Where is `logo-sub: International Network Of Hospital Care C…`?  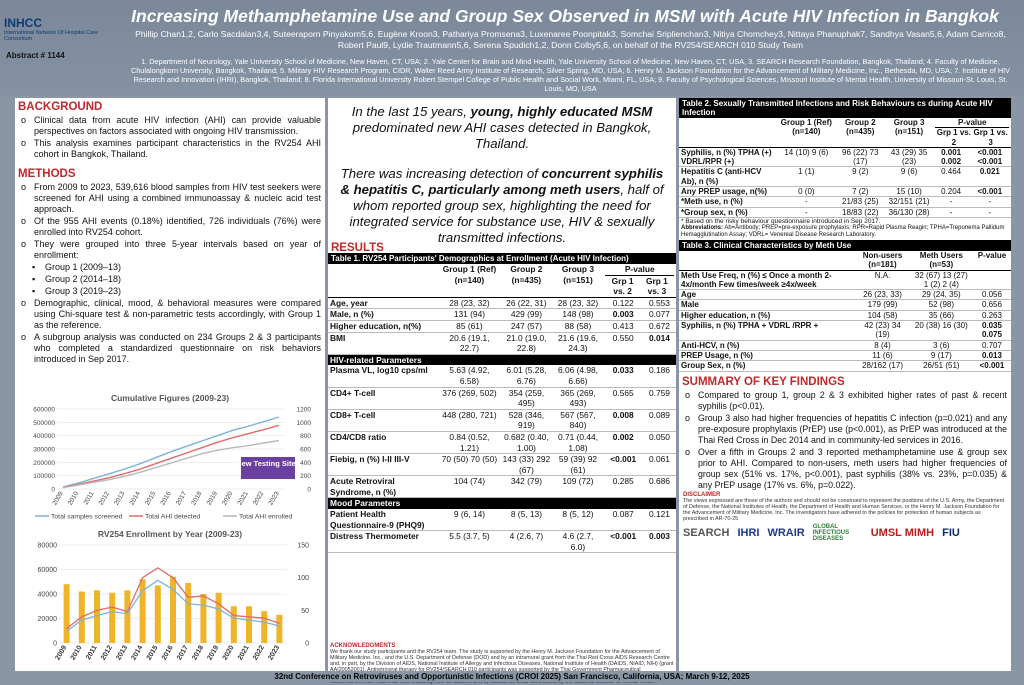
logo-sub: International Network Of Hospital Care C… is located at coordinates (51, 36).